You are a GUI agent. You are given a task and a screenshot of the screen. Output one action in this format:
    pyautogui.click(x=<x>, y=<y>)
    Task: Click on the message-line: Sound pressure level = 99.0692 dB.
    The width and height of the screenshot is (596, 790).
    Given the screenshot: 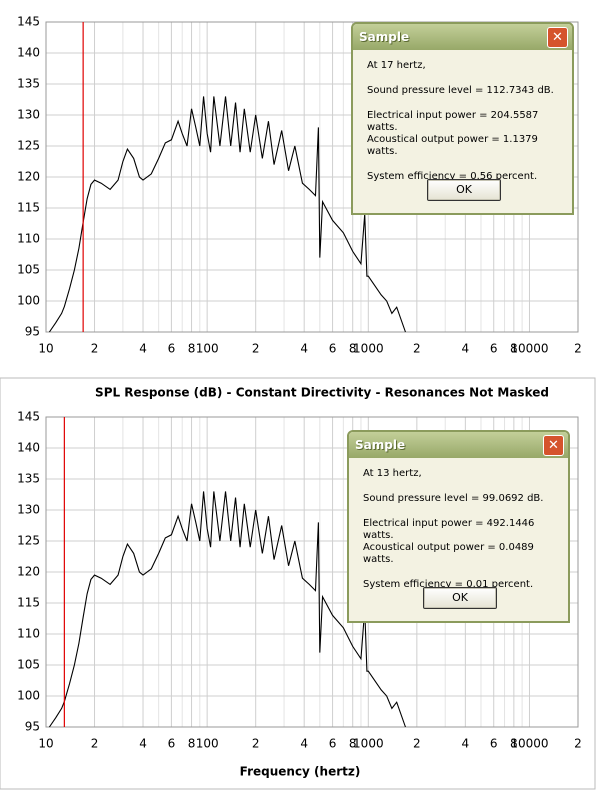 What is the action you would take?
    pyautogui.click(x=453, y=498)
    